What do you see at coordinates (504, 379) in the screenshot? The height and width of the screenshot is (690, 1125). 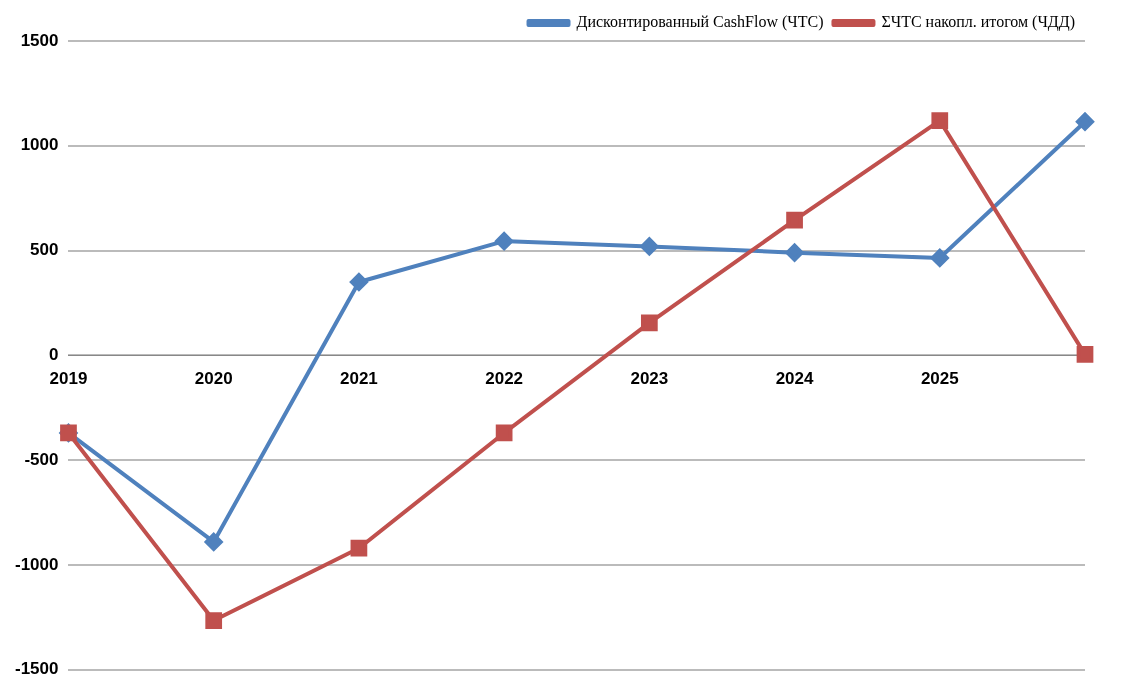 I see `x-tick-label: 2022` at bounding box center [504, 379].